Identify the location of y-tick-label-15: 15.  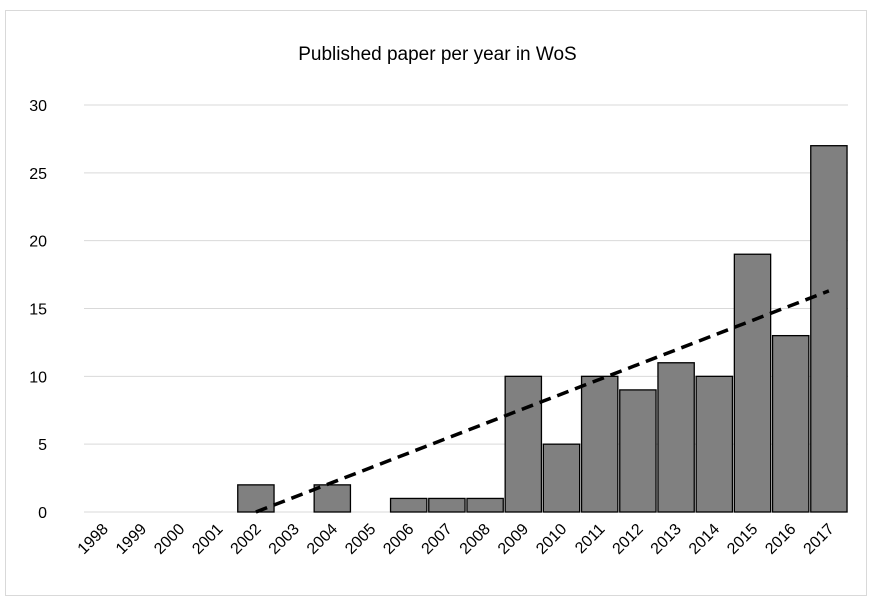
(38, 310).